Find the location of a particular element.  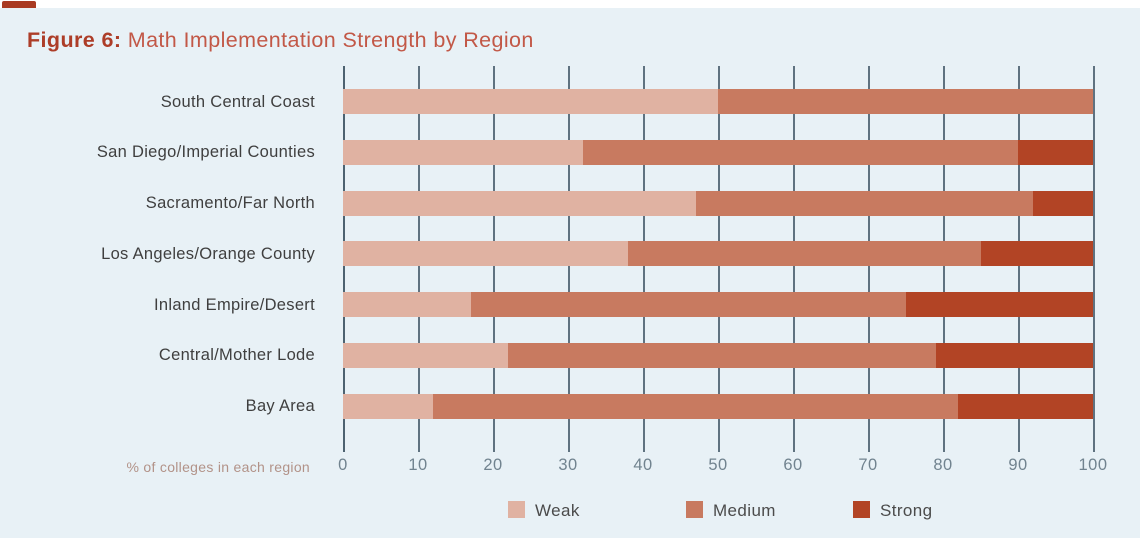

page-corner-accent is located at coordinates (19, 6).